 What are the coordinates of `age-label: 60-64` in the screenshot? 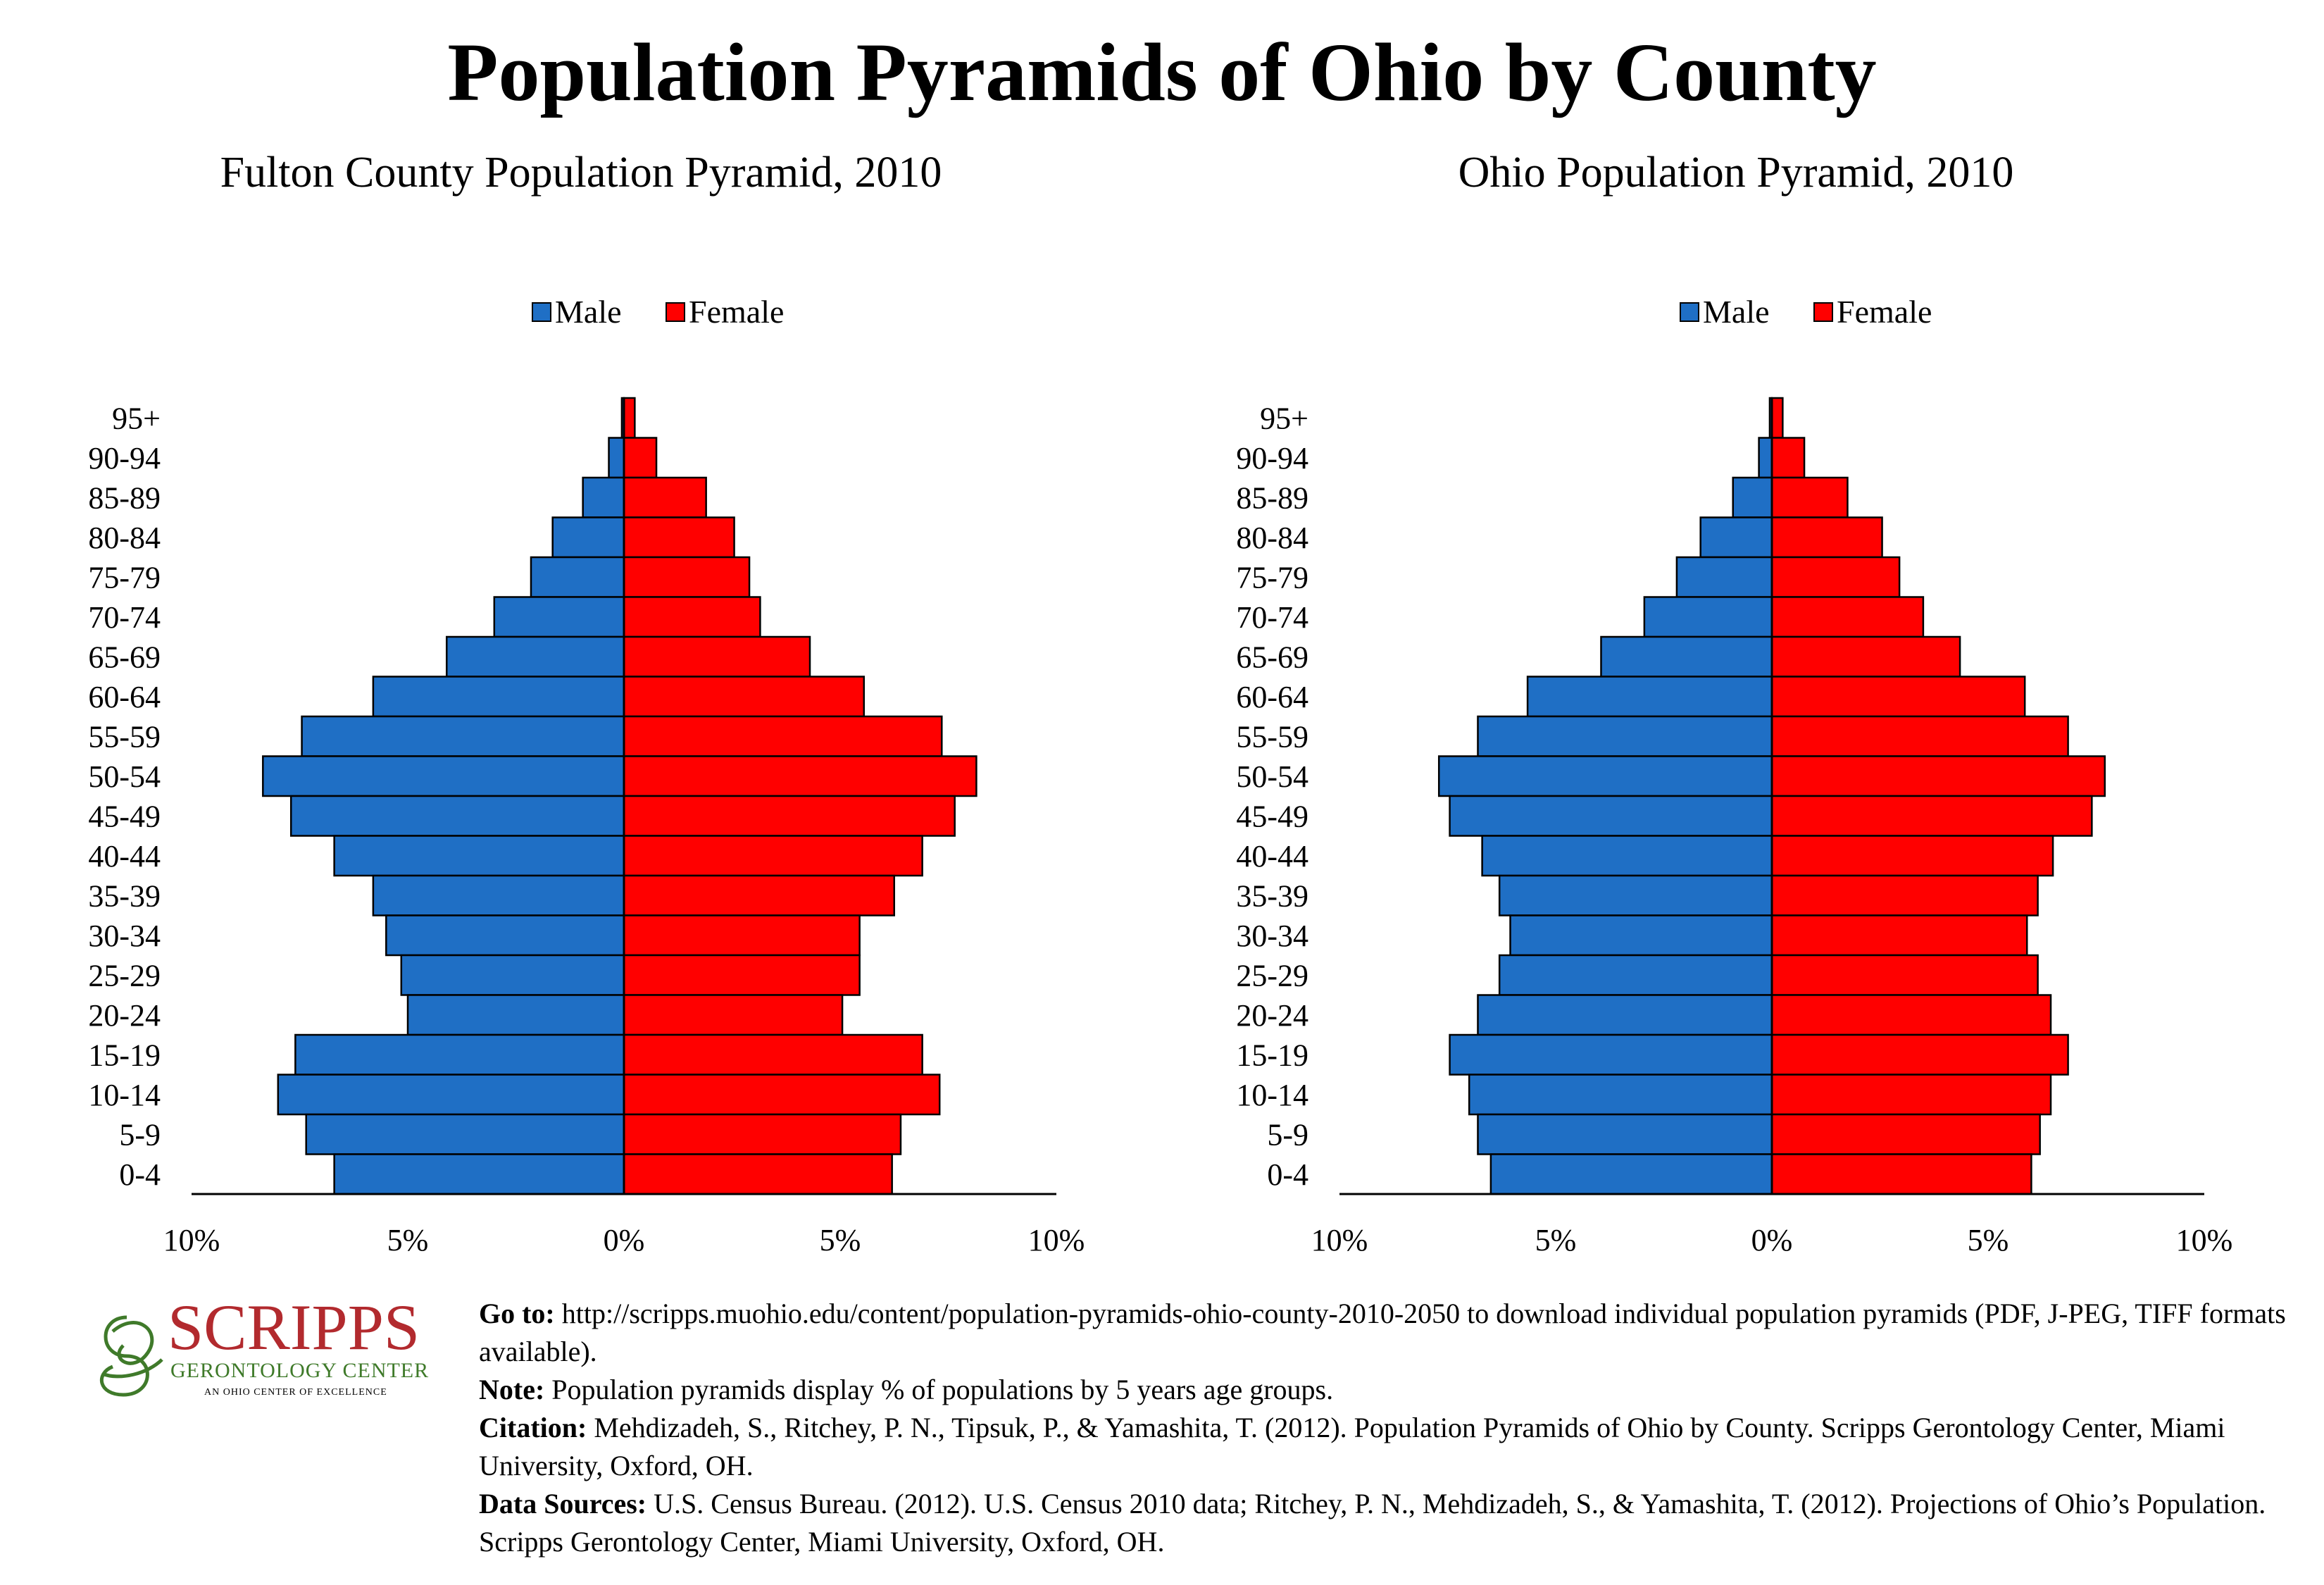 It's located at (125, 697).